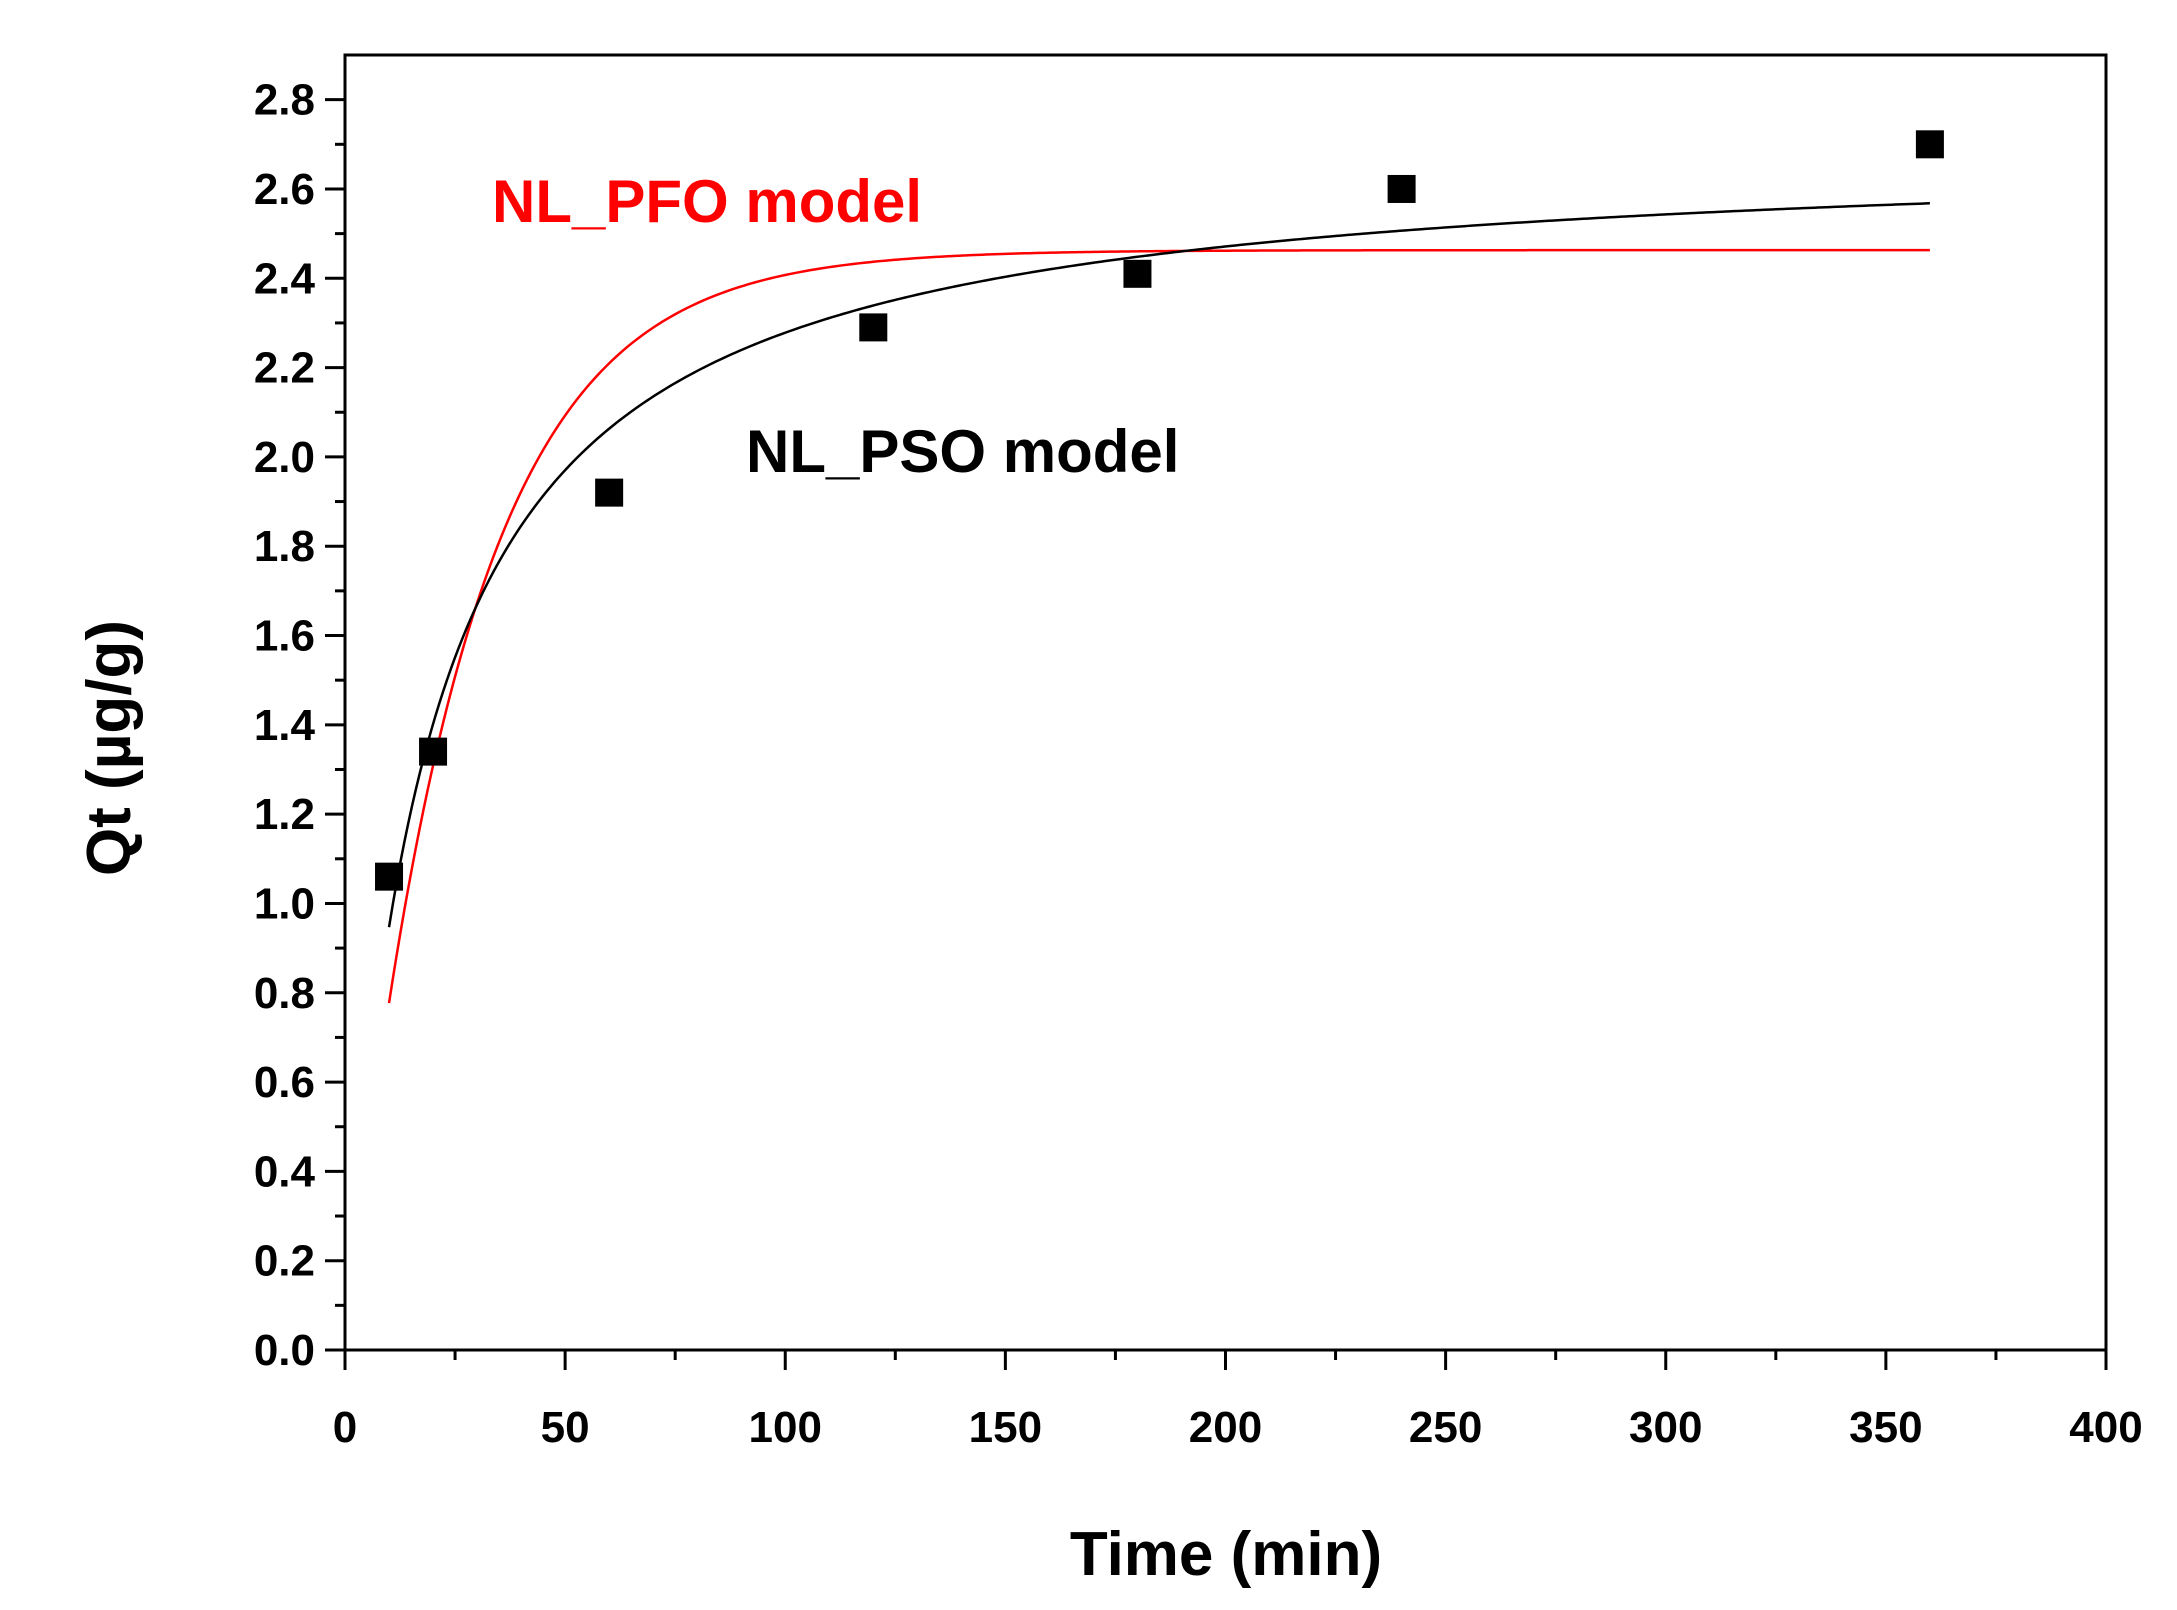 This screenshot has width=2177, height=1610. Describe the element at coordinates (1665, 1427) in the screenshot. I see `x-tick-label: 300` at that location.